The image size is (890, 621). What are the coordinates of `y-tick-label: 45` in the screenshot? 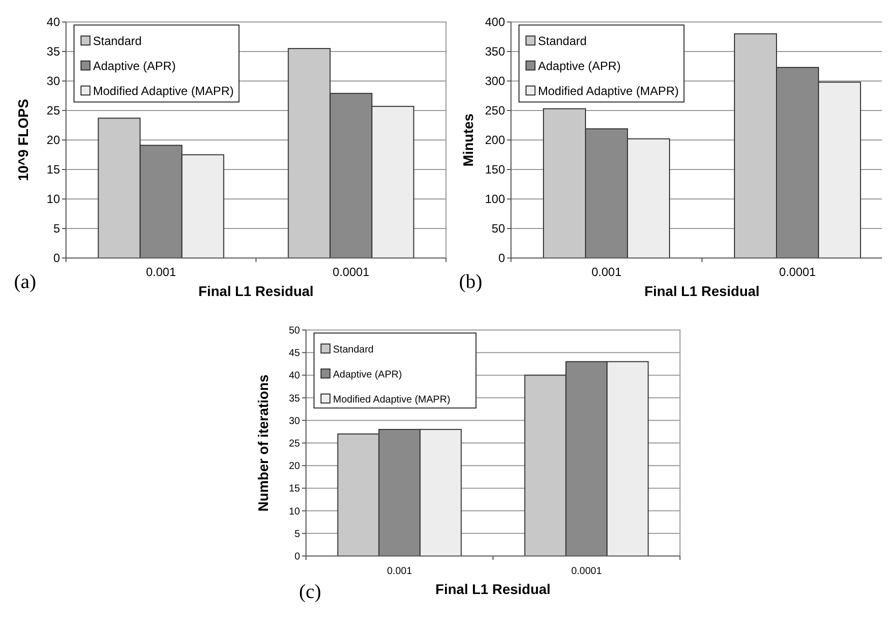 It's located at (294, 354).